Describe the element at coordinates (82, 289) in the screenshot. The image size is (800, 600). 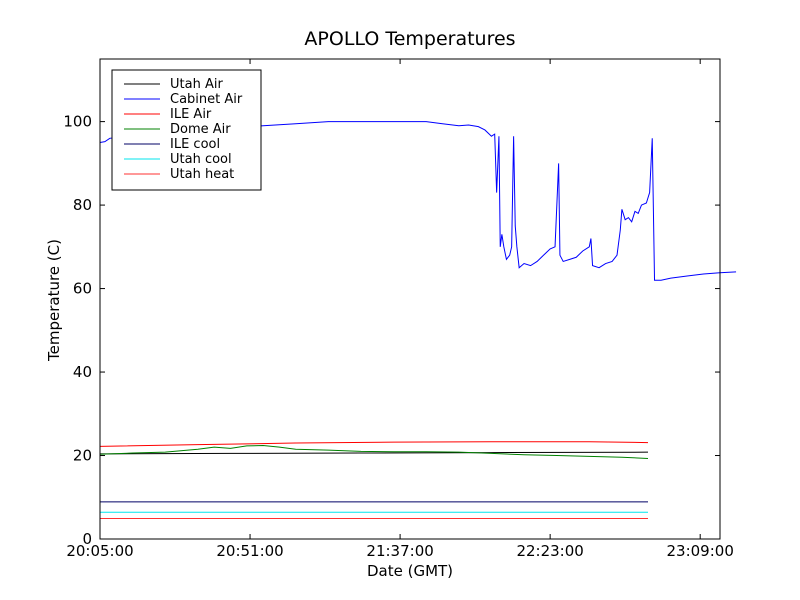
I see `y-tick-label: 60` at that location.